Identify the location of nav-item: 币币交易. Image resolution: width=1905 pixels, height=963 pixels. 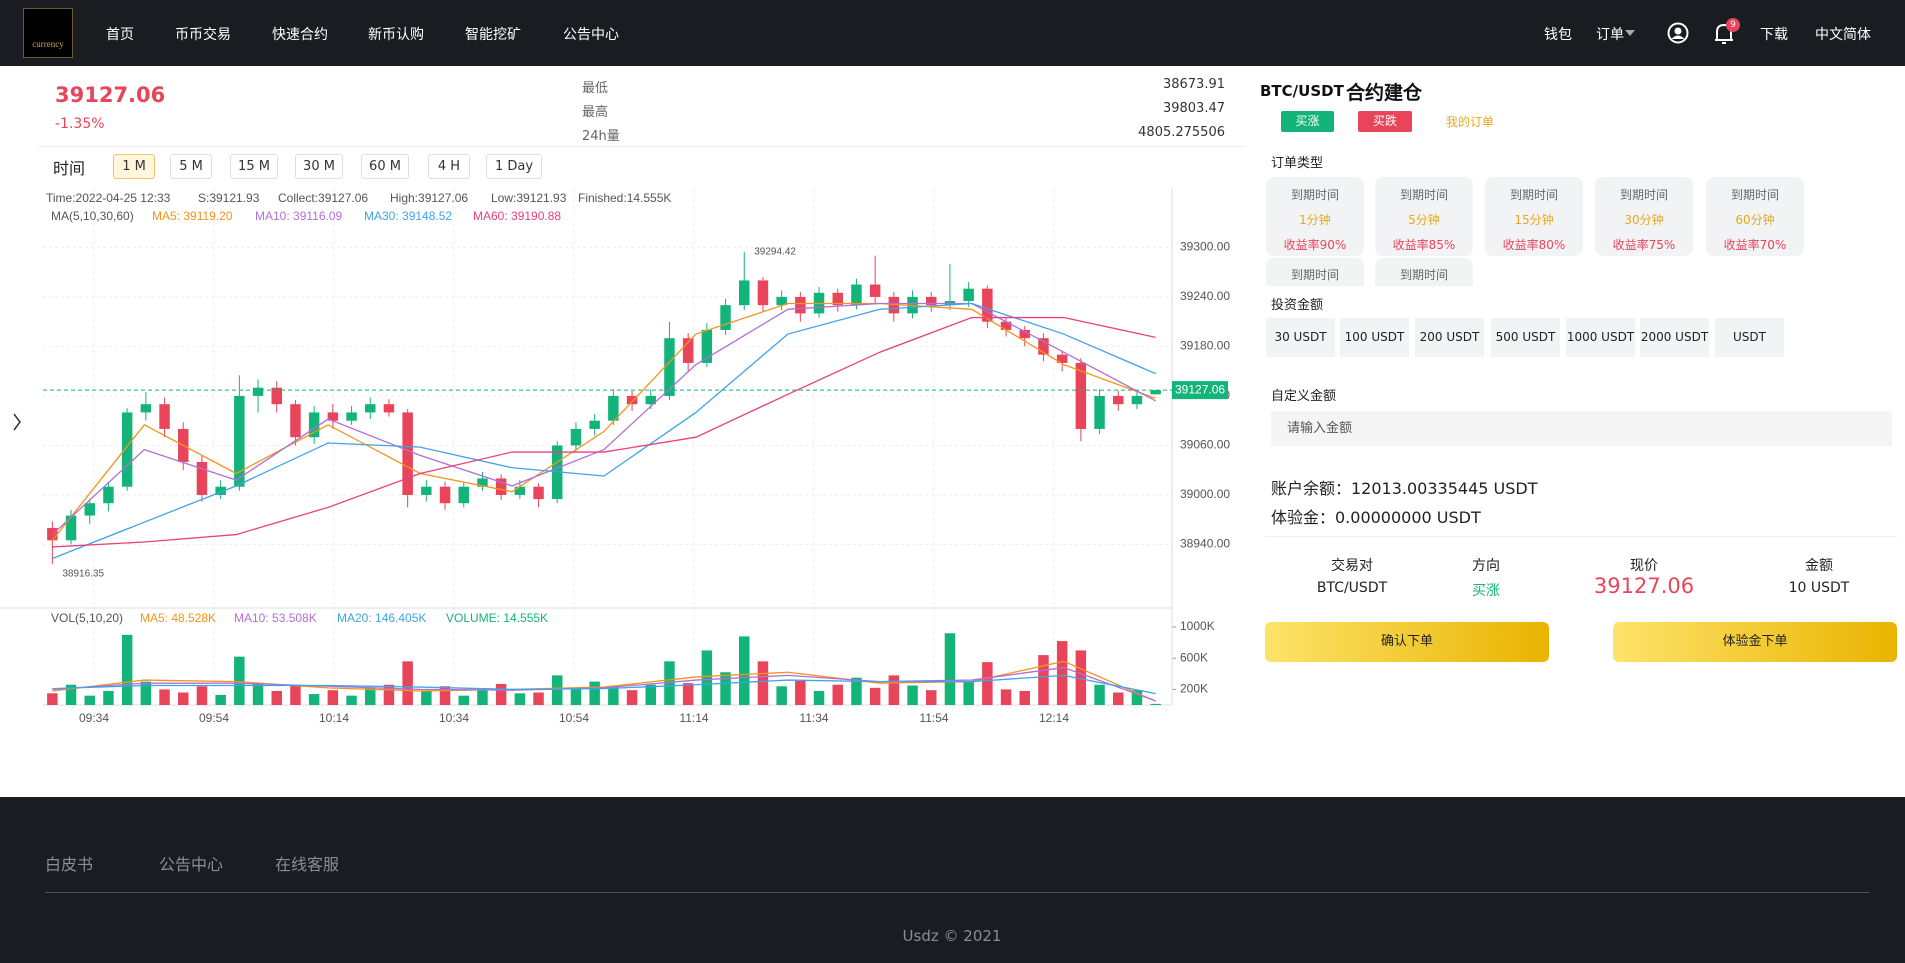
(203, 35).